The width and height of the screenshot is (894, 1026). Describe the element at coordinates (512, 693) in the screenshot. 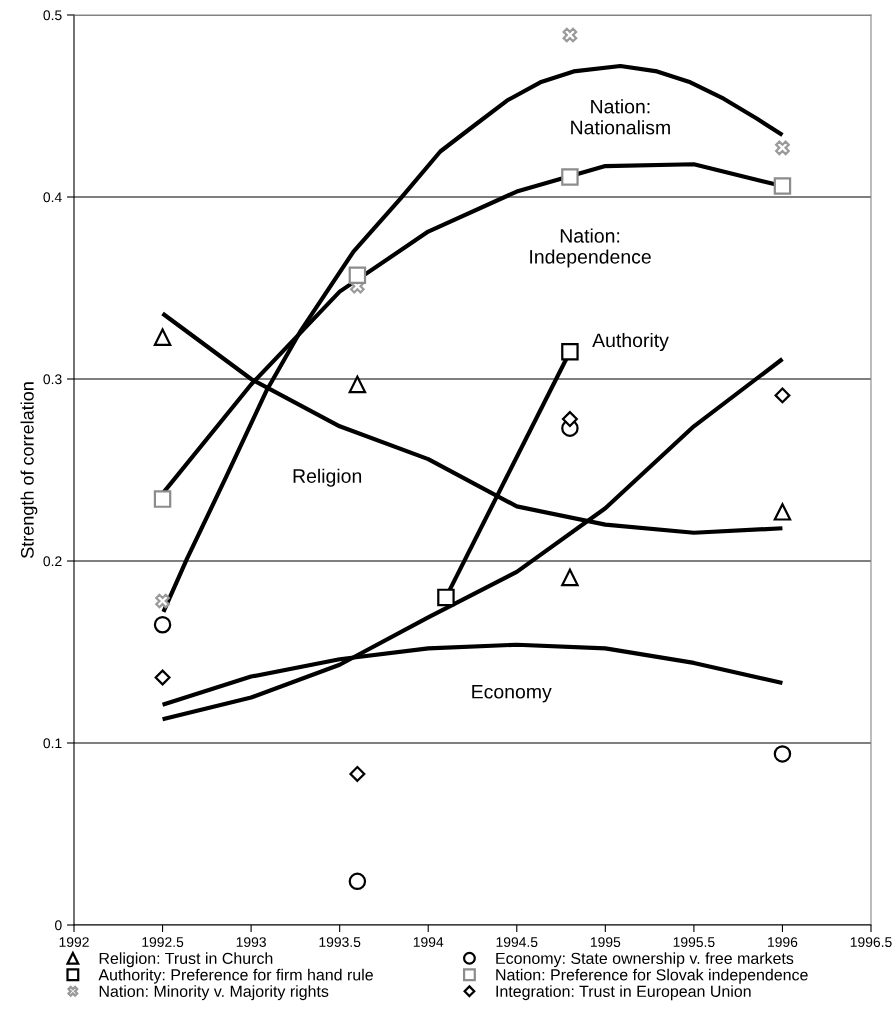

I see `series-label: Economy` at that location.